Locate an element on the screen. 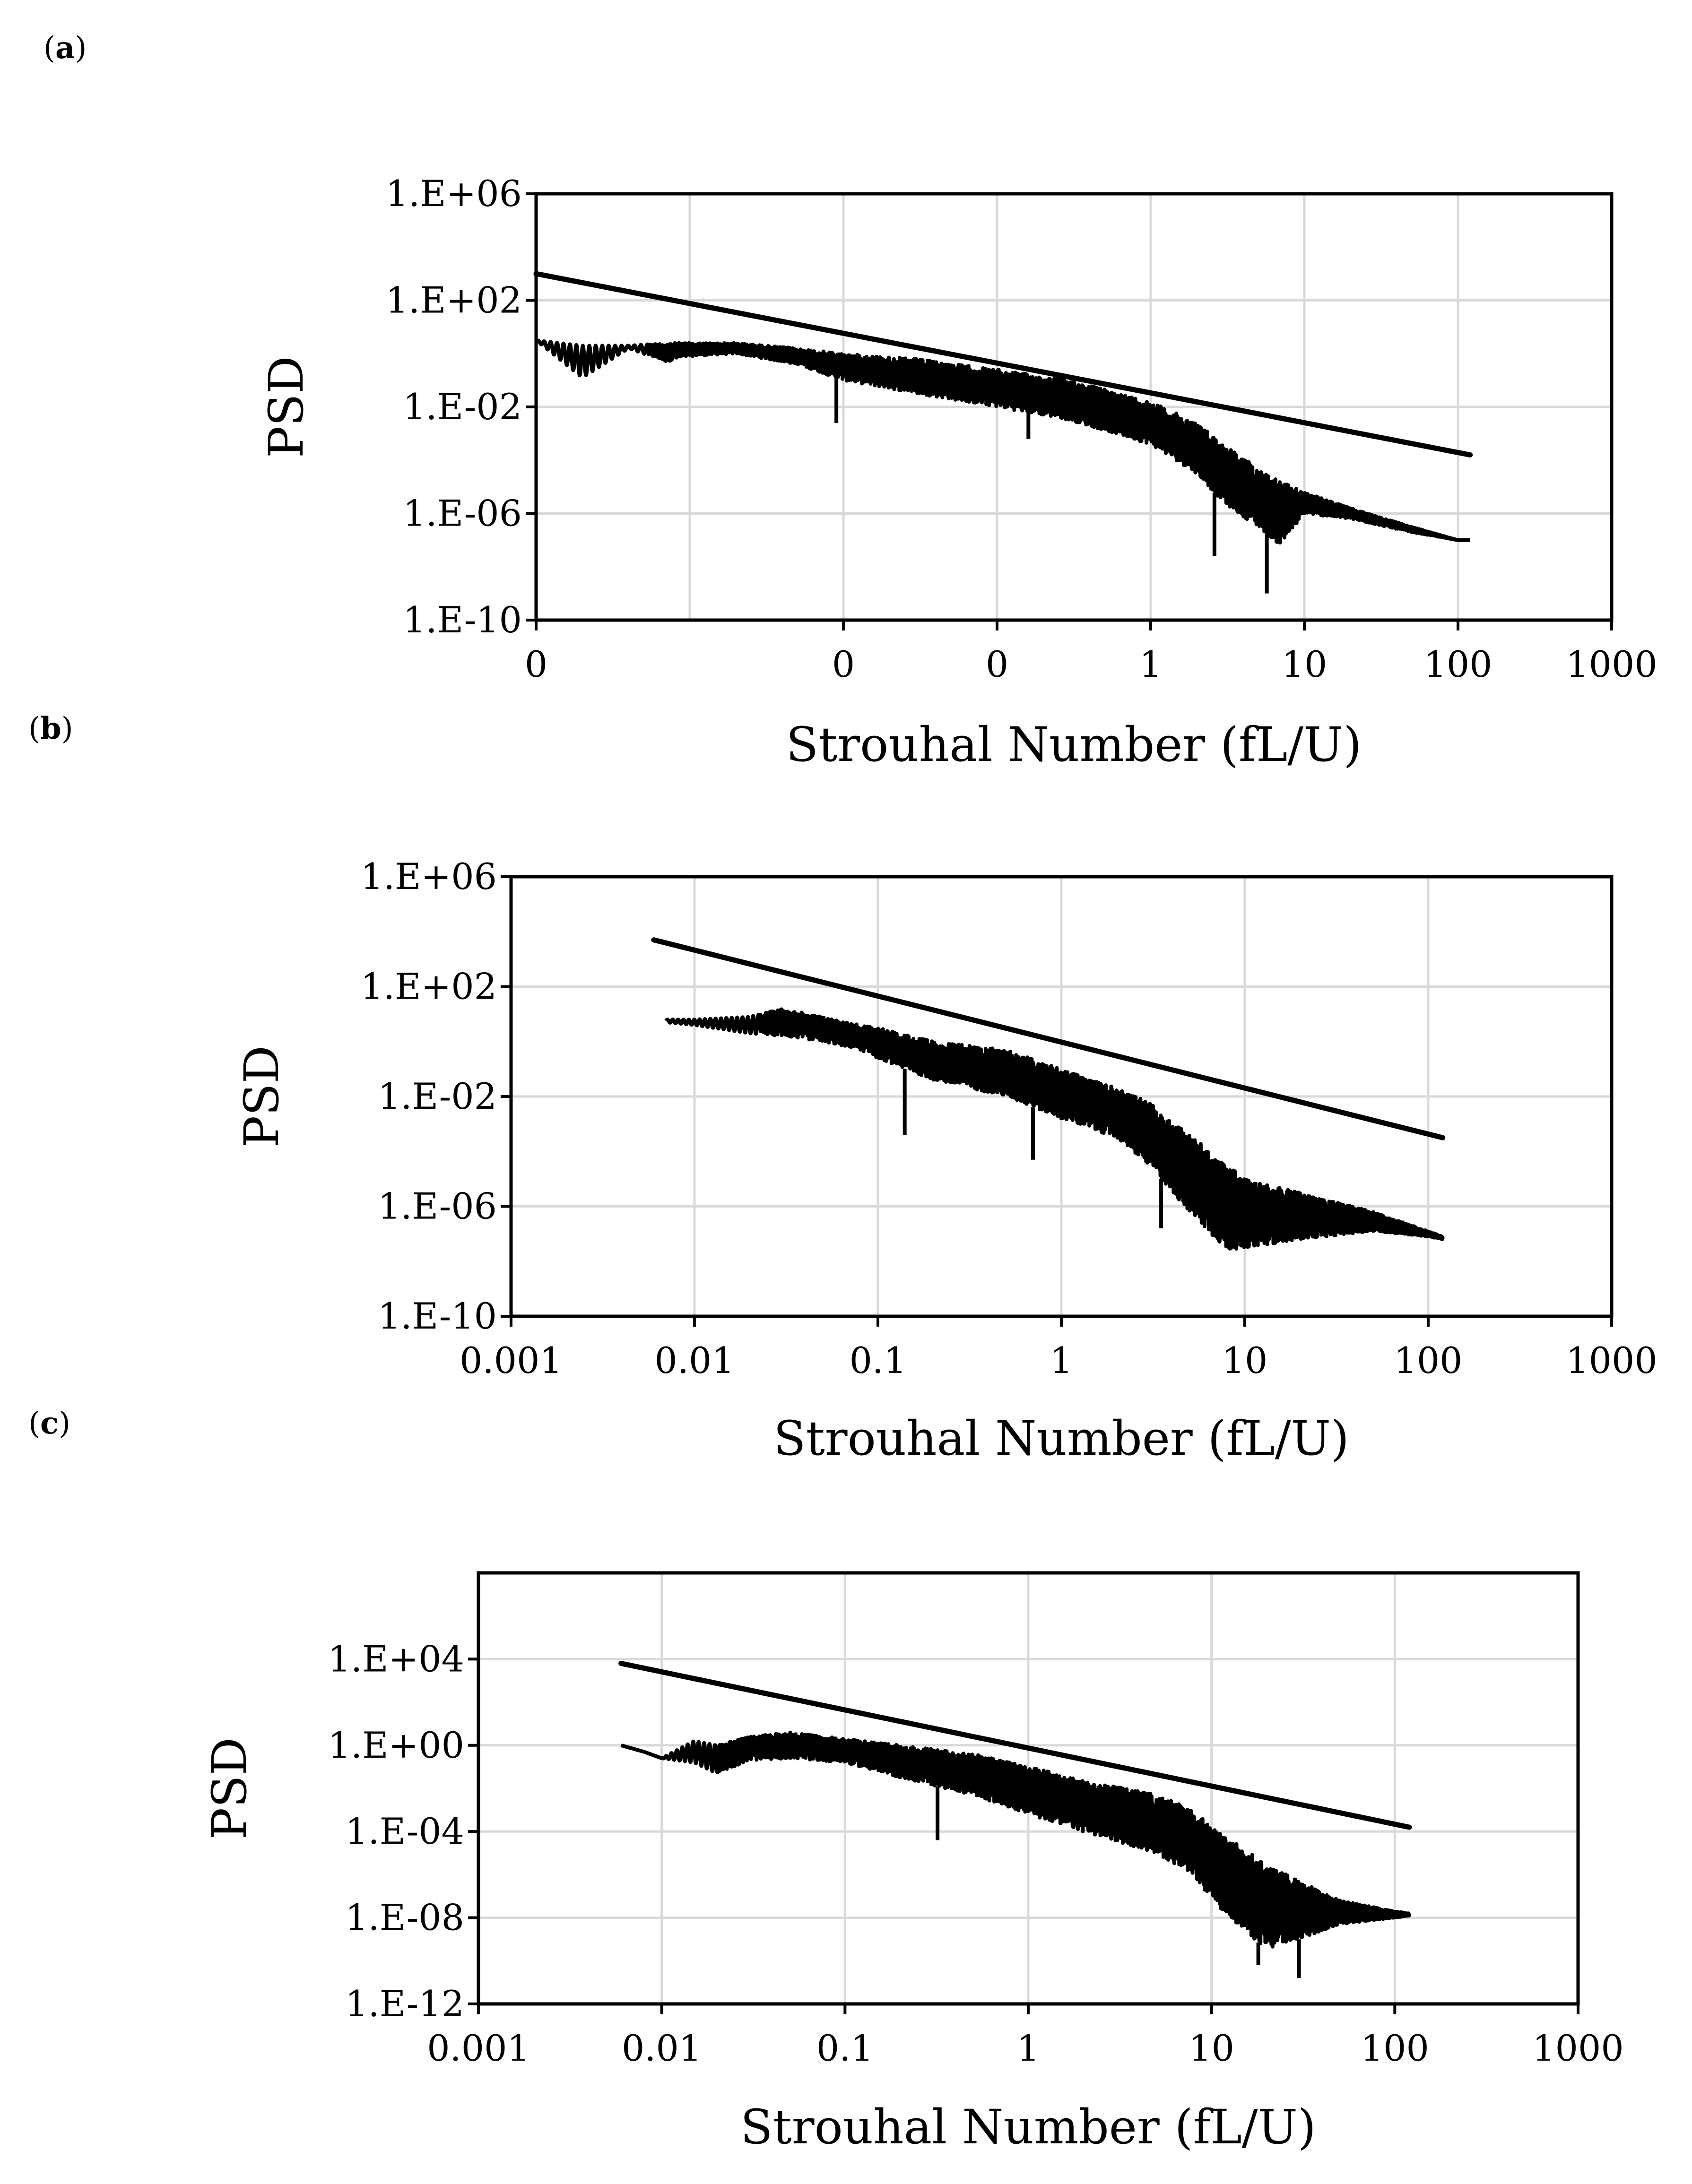 This screenshot has height=2184, width=1692. panel-label-b: (b) is located at coordinates (50, 728).